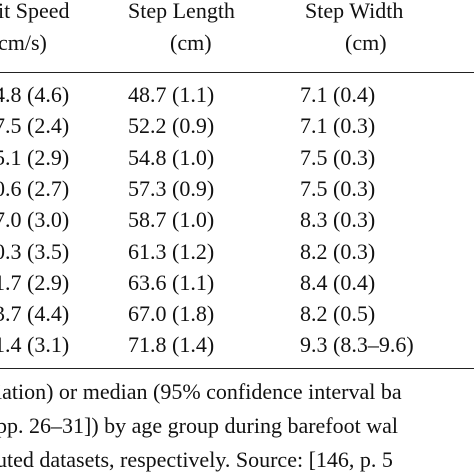 Image resolution: width=474 pixels, height=474 pixels. Describe the element at coordinates (35, 220) in the screenshot. I see `table-cell: 7.0 (3.0)` at that location.